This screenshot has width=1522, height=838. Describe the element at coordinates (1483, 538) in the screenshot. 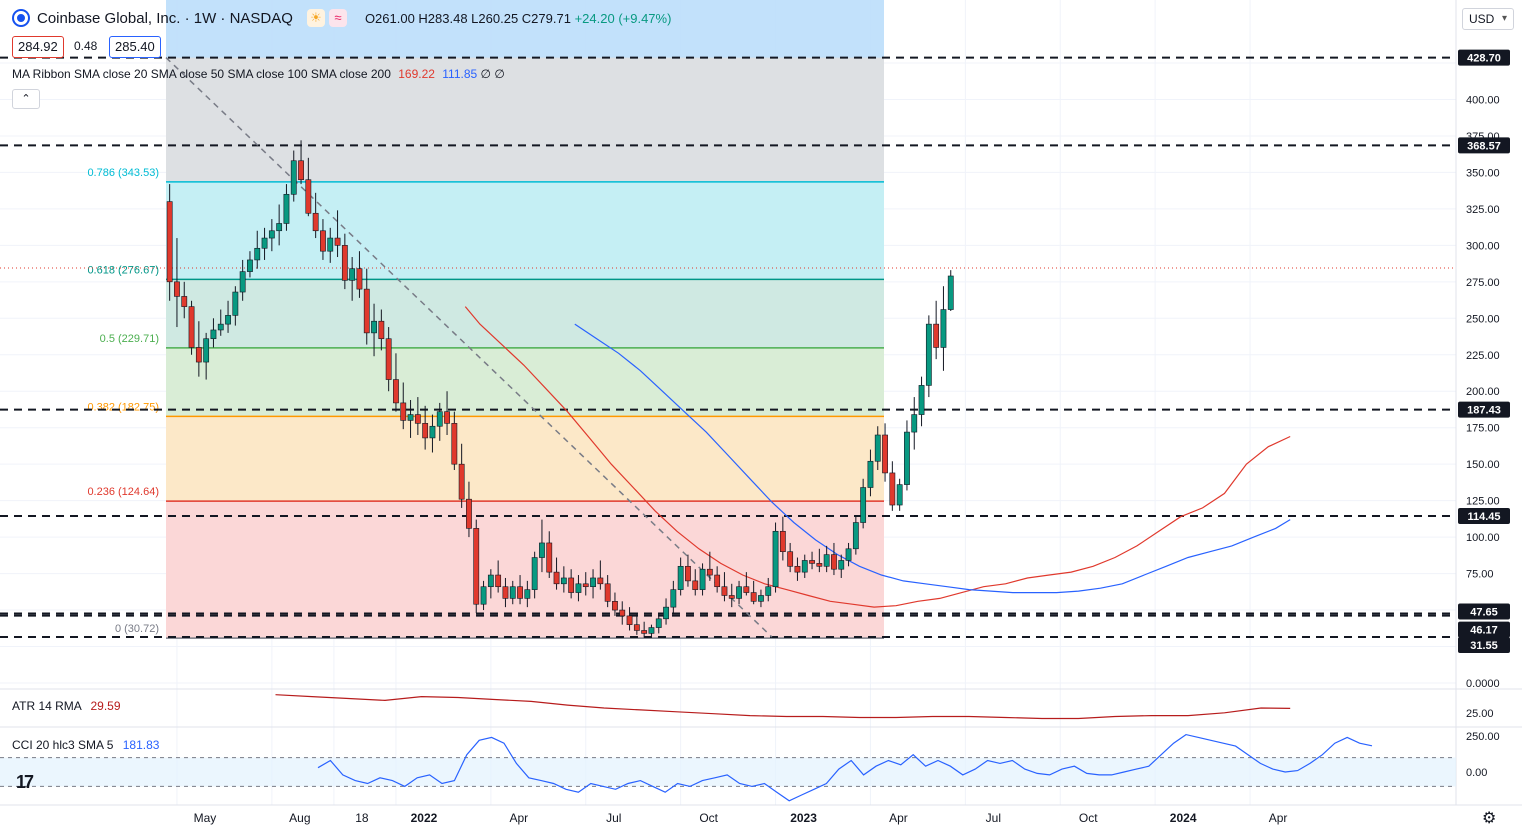

I see `y-tick-label: 100.00` at that location.